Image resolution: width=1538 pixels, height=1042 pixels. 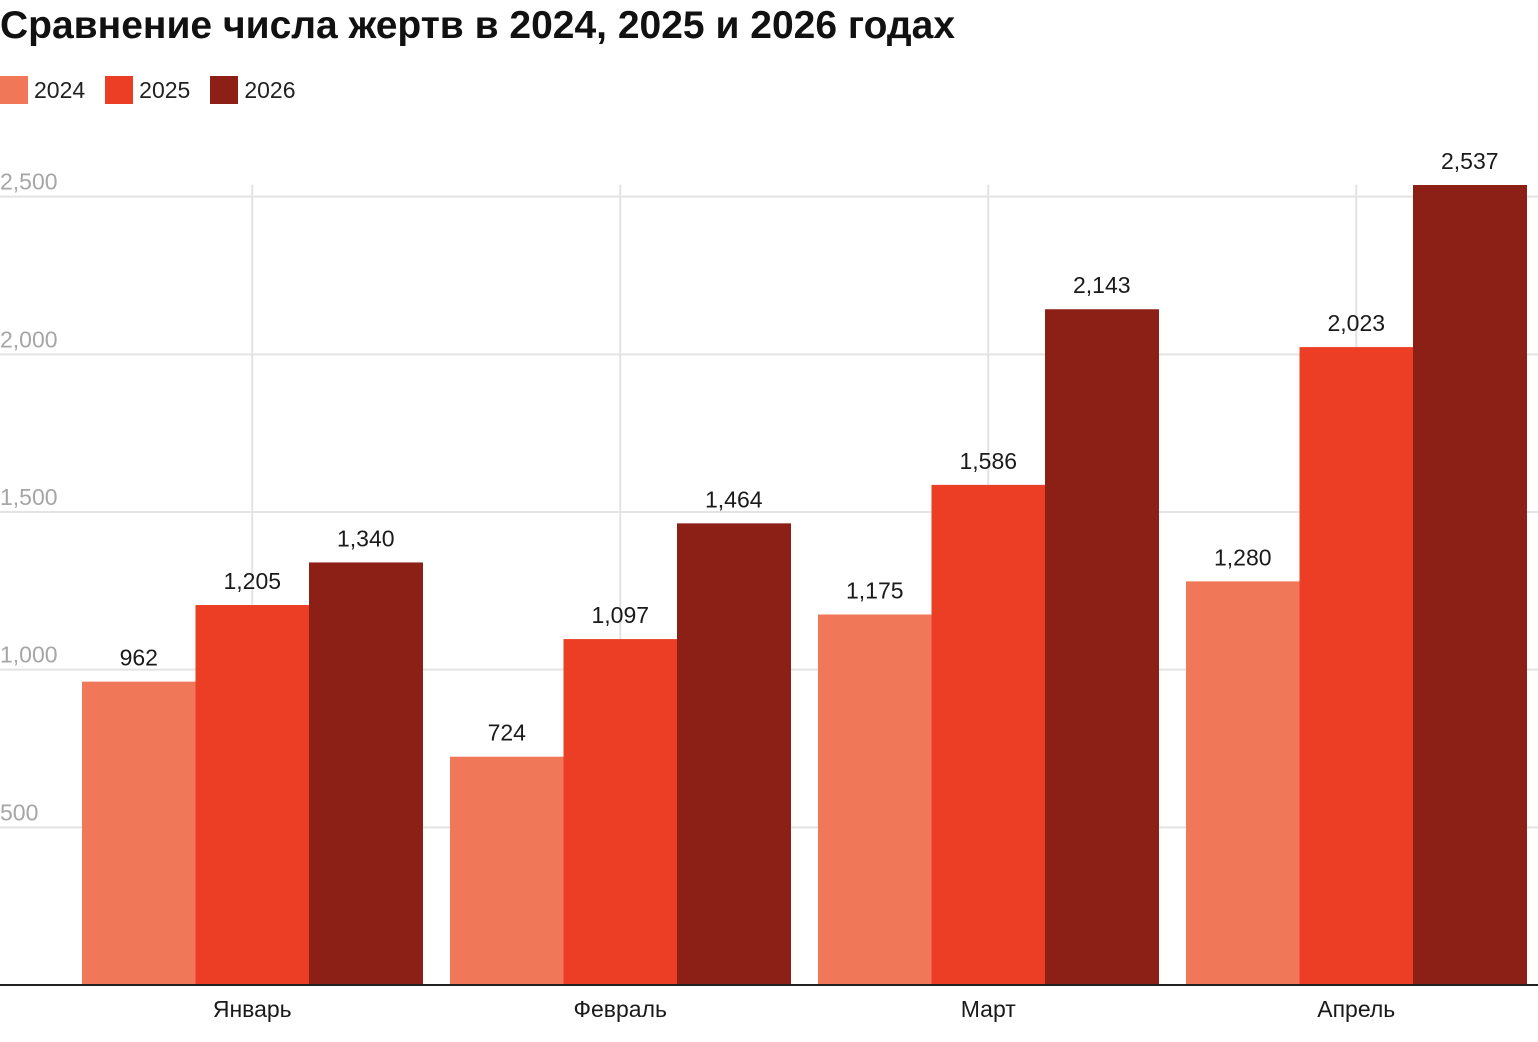 I want to click on legend-item-2026: 2026, so click(x=253, y=90).